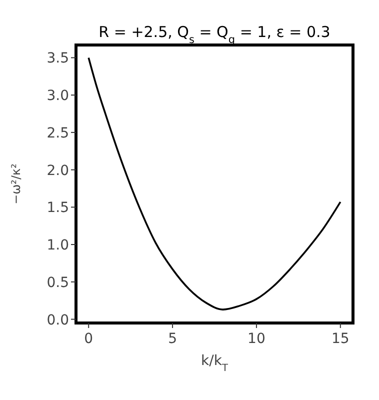 The height and width of the screenshot is (400, 379). I want to click on x-tick-label: 0, so click(89, 339).